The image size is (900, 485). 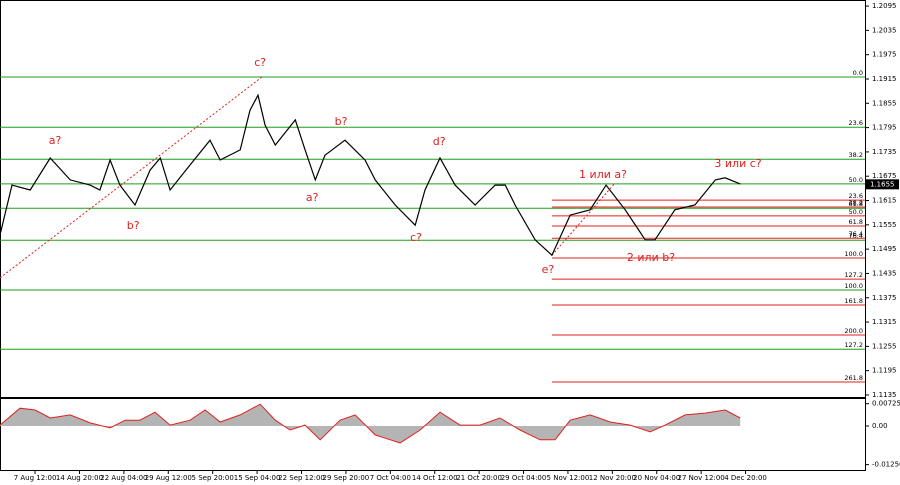 I want to click on y-tick-label: 1.1495, so click(x=884, y=249).